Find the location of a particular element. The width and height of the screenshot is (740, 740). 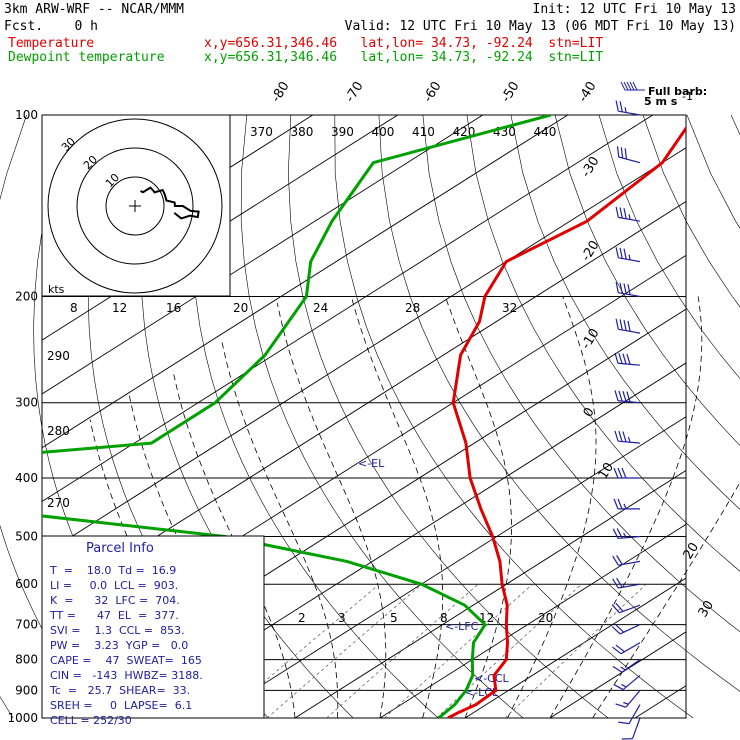

barb-legend: Full barb:5 m s -1 is located at coordinates (663, 94).